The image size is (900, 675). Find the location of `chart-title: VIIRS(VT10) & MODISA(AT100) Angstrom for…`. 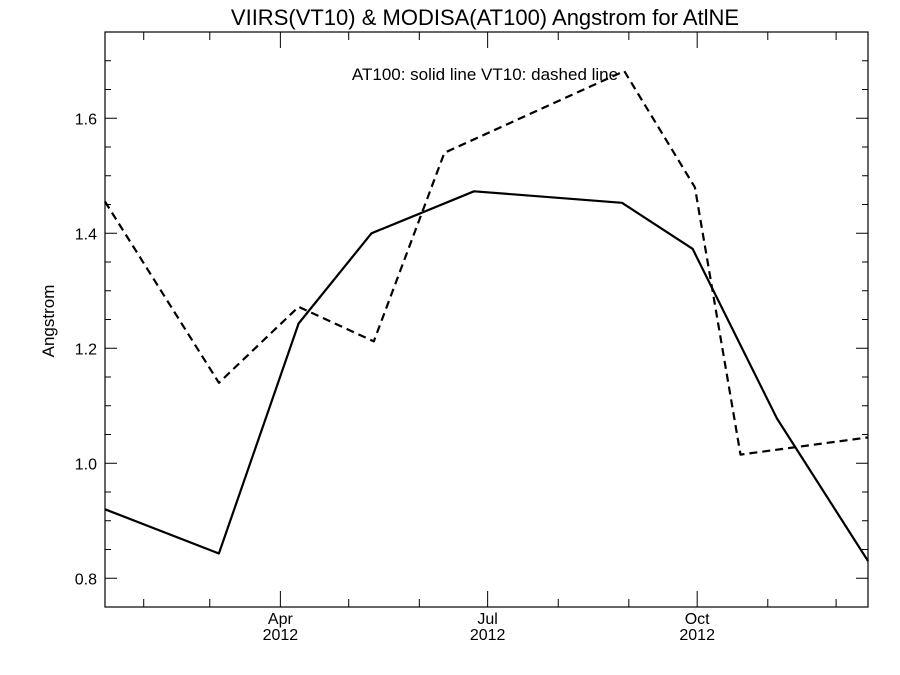

chart-title: VIIRS(VT10) & MODISA(AT100) Angstrom for… is located at coordinates (485, 17).